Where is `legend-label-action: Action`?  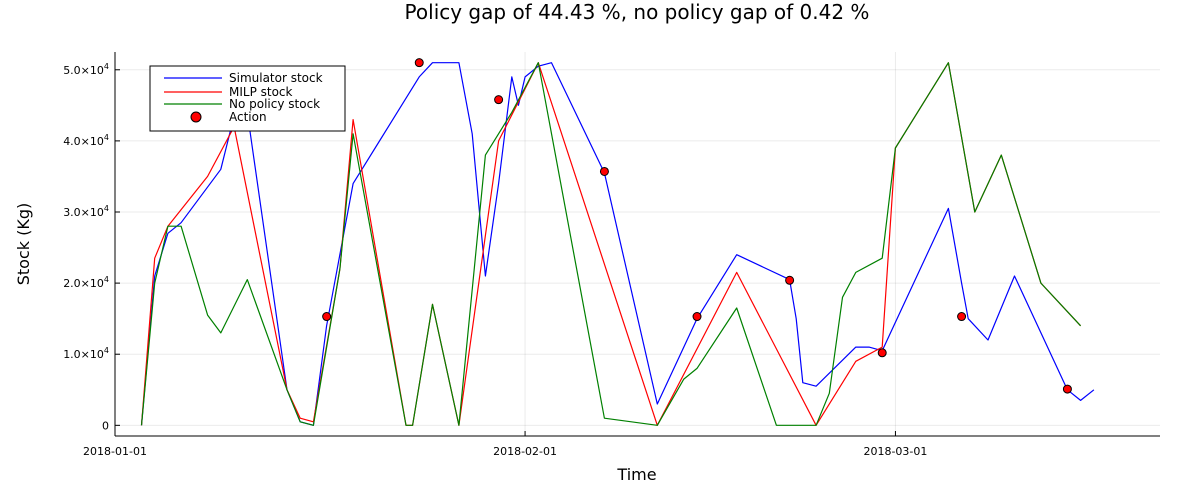
legend-label-action: Action is located at coordinates (248, 117).